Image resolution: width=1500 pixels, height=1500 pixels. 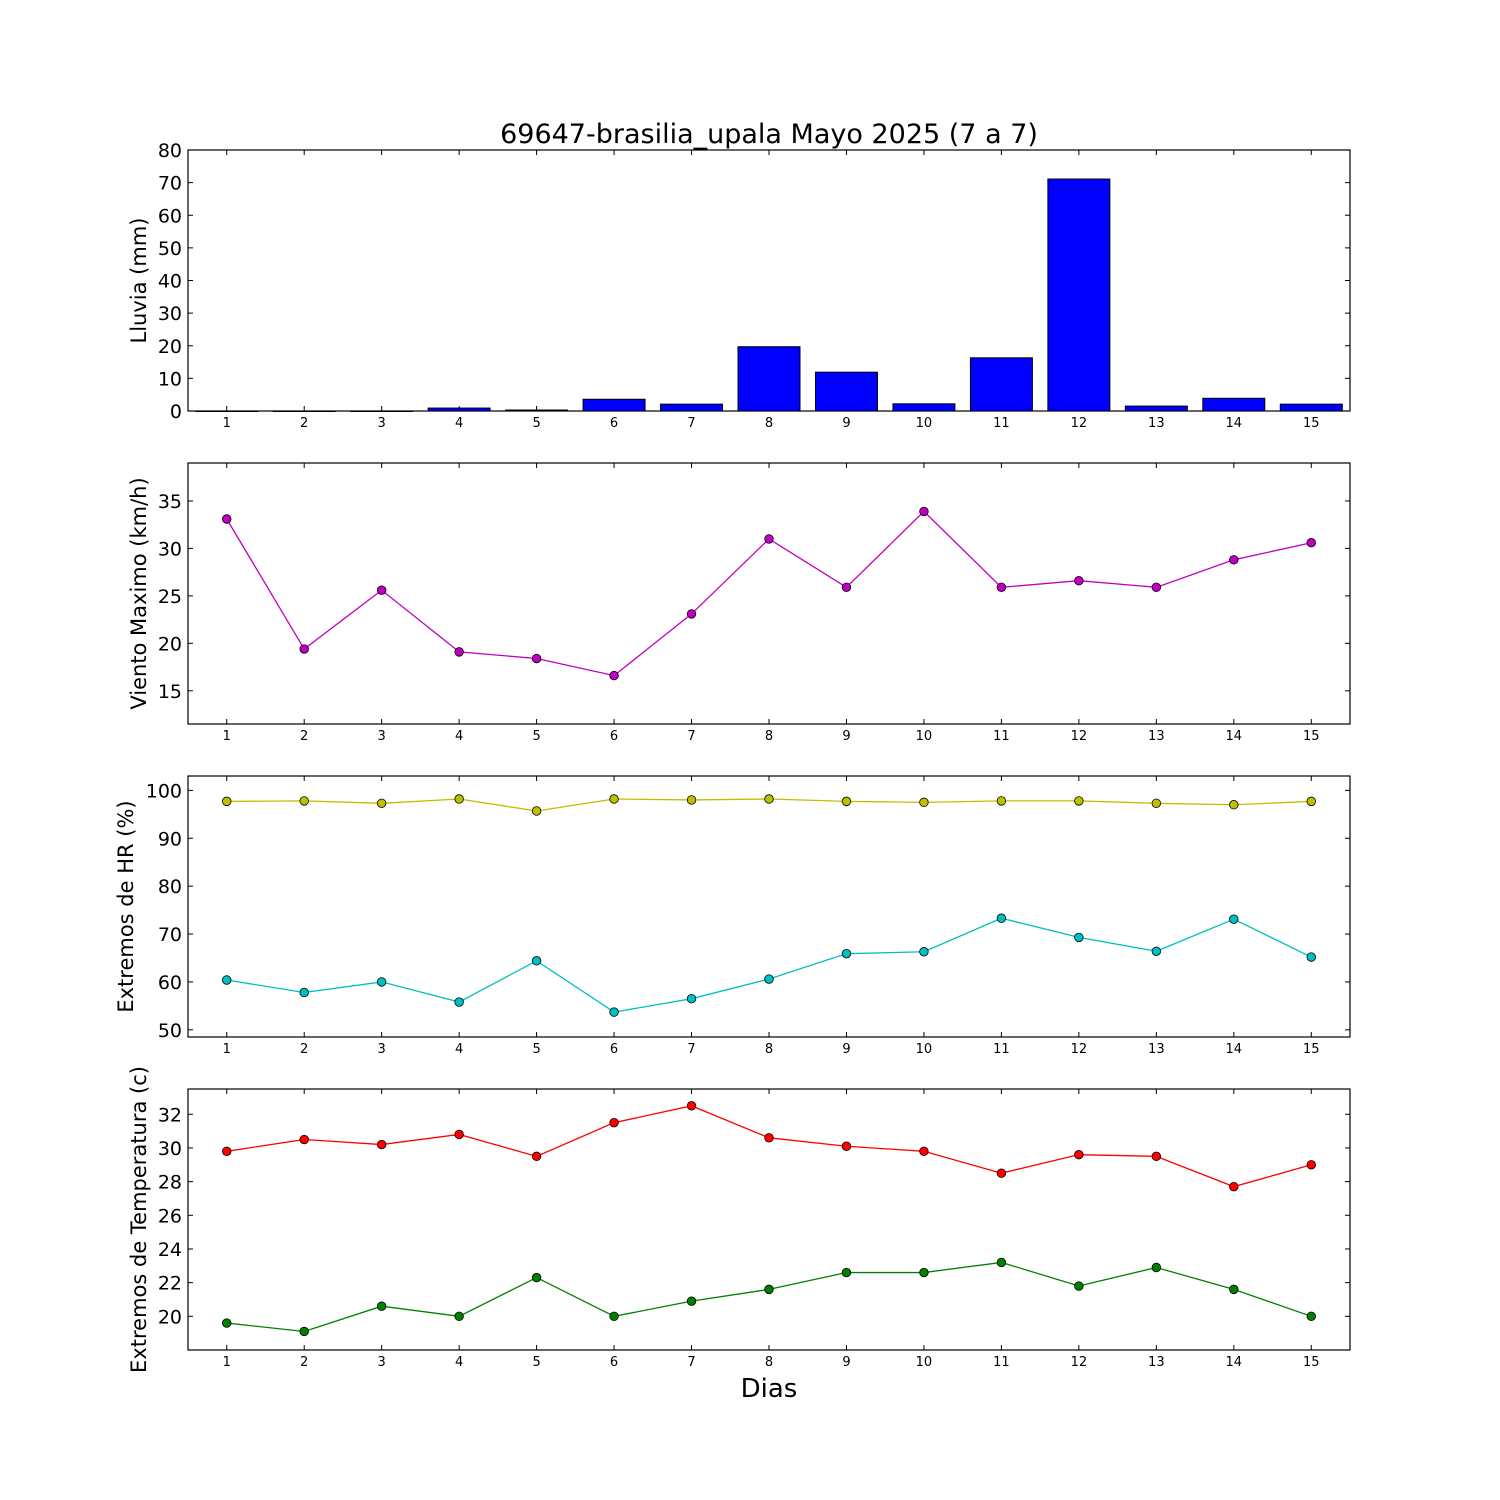 What do you see at coordinates (846, 423) in the screenshot?
I see `x-tick-label: 9` at bounding box center [846, 423].